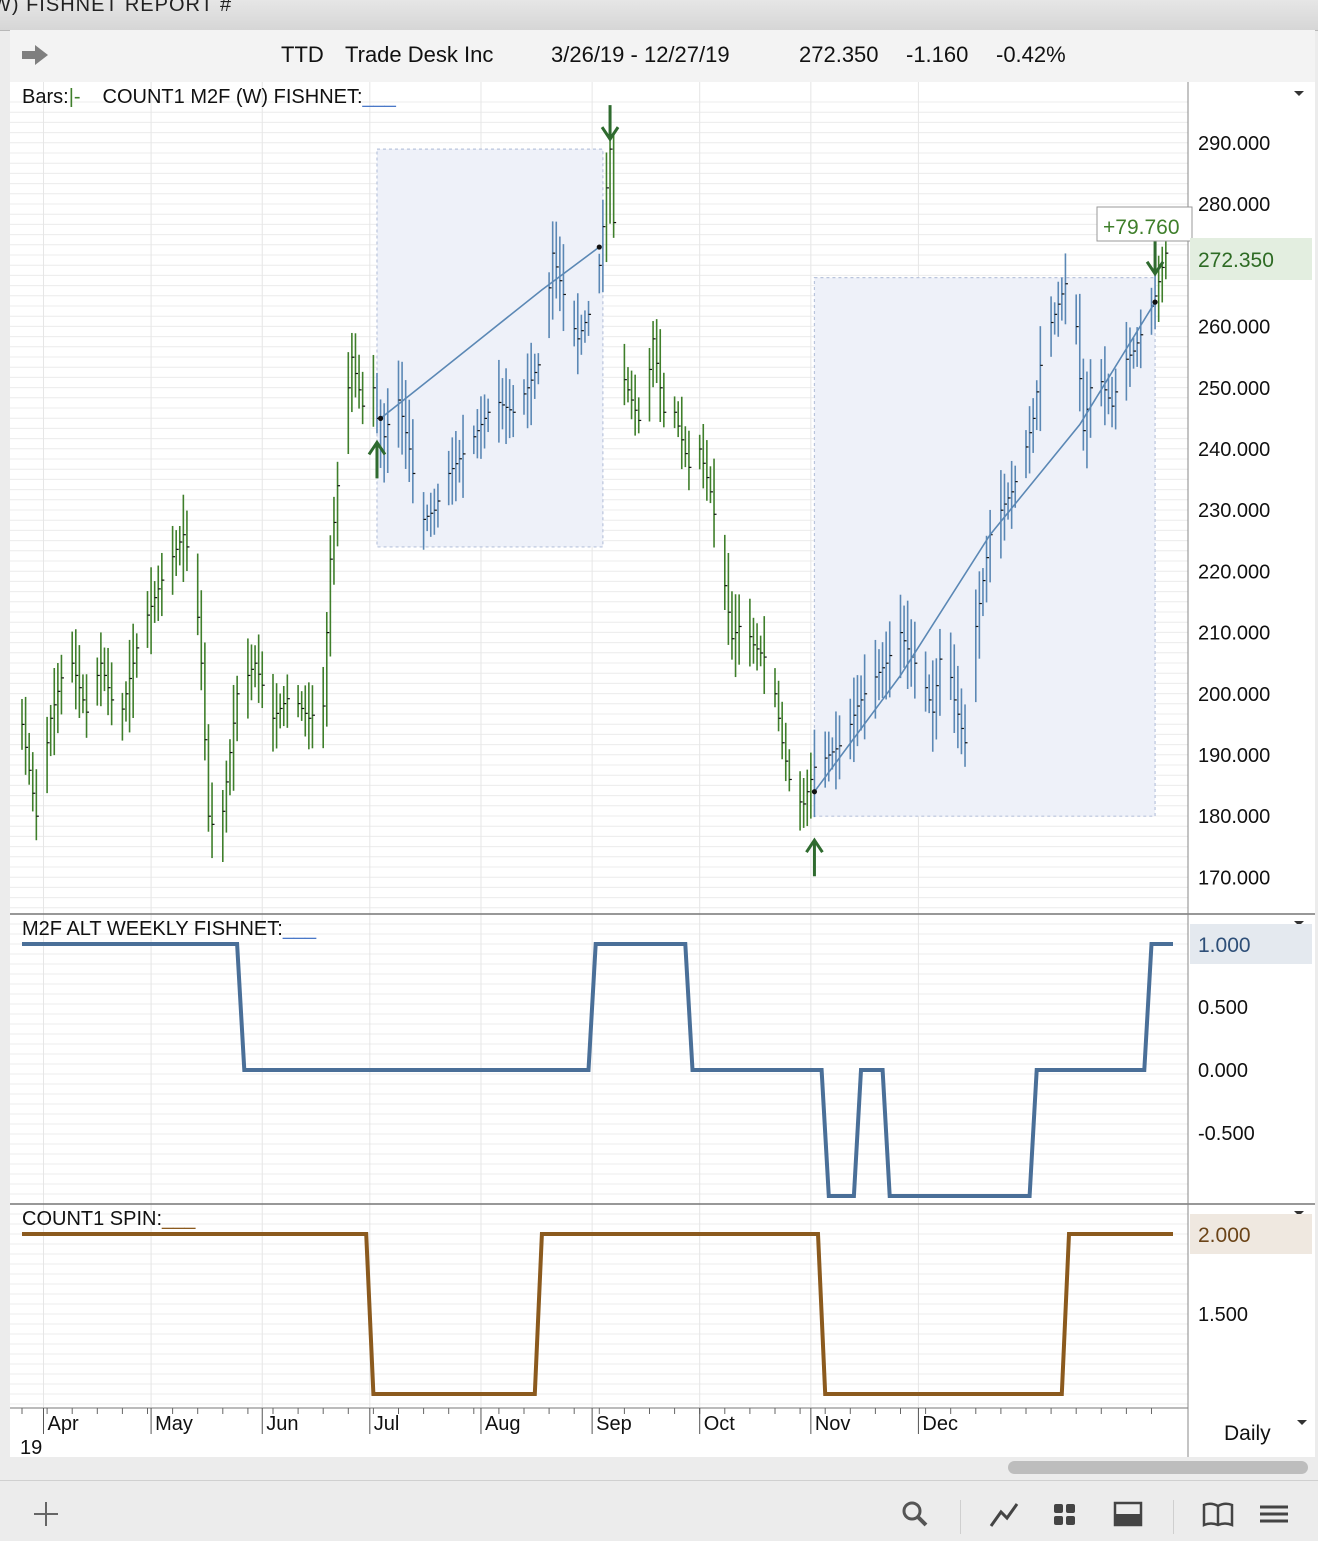  I want to click on x-axis-month-label: May, so click(174, 1424).